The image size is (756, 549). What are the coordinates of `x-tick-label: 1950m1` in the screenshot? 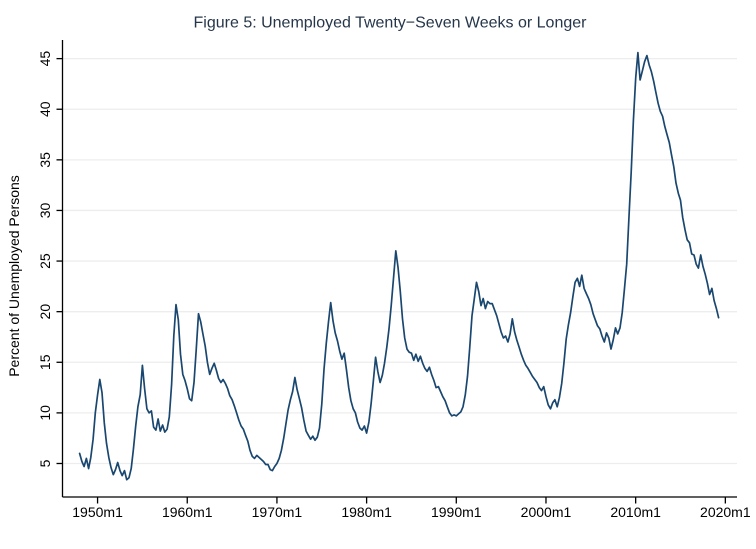 It's located at (97, 512).